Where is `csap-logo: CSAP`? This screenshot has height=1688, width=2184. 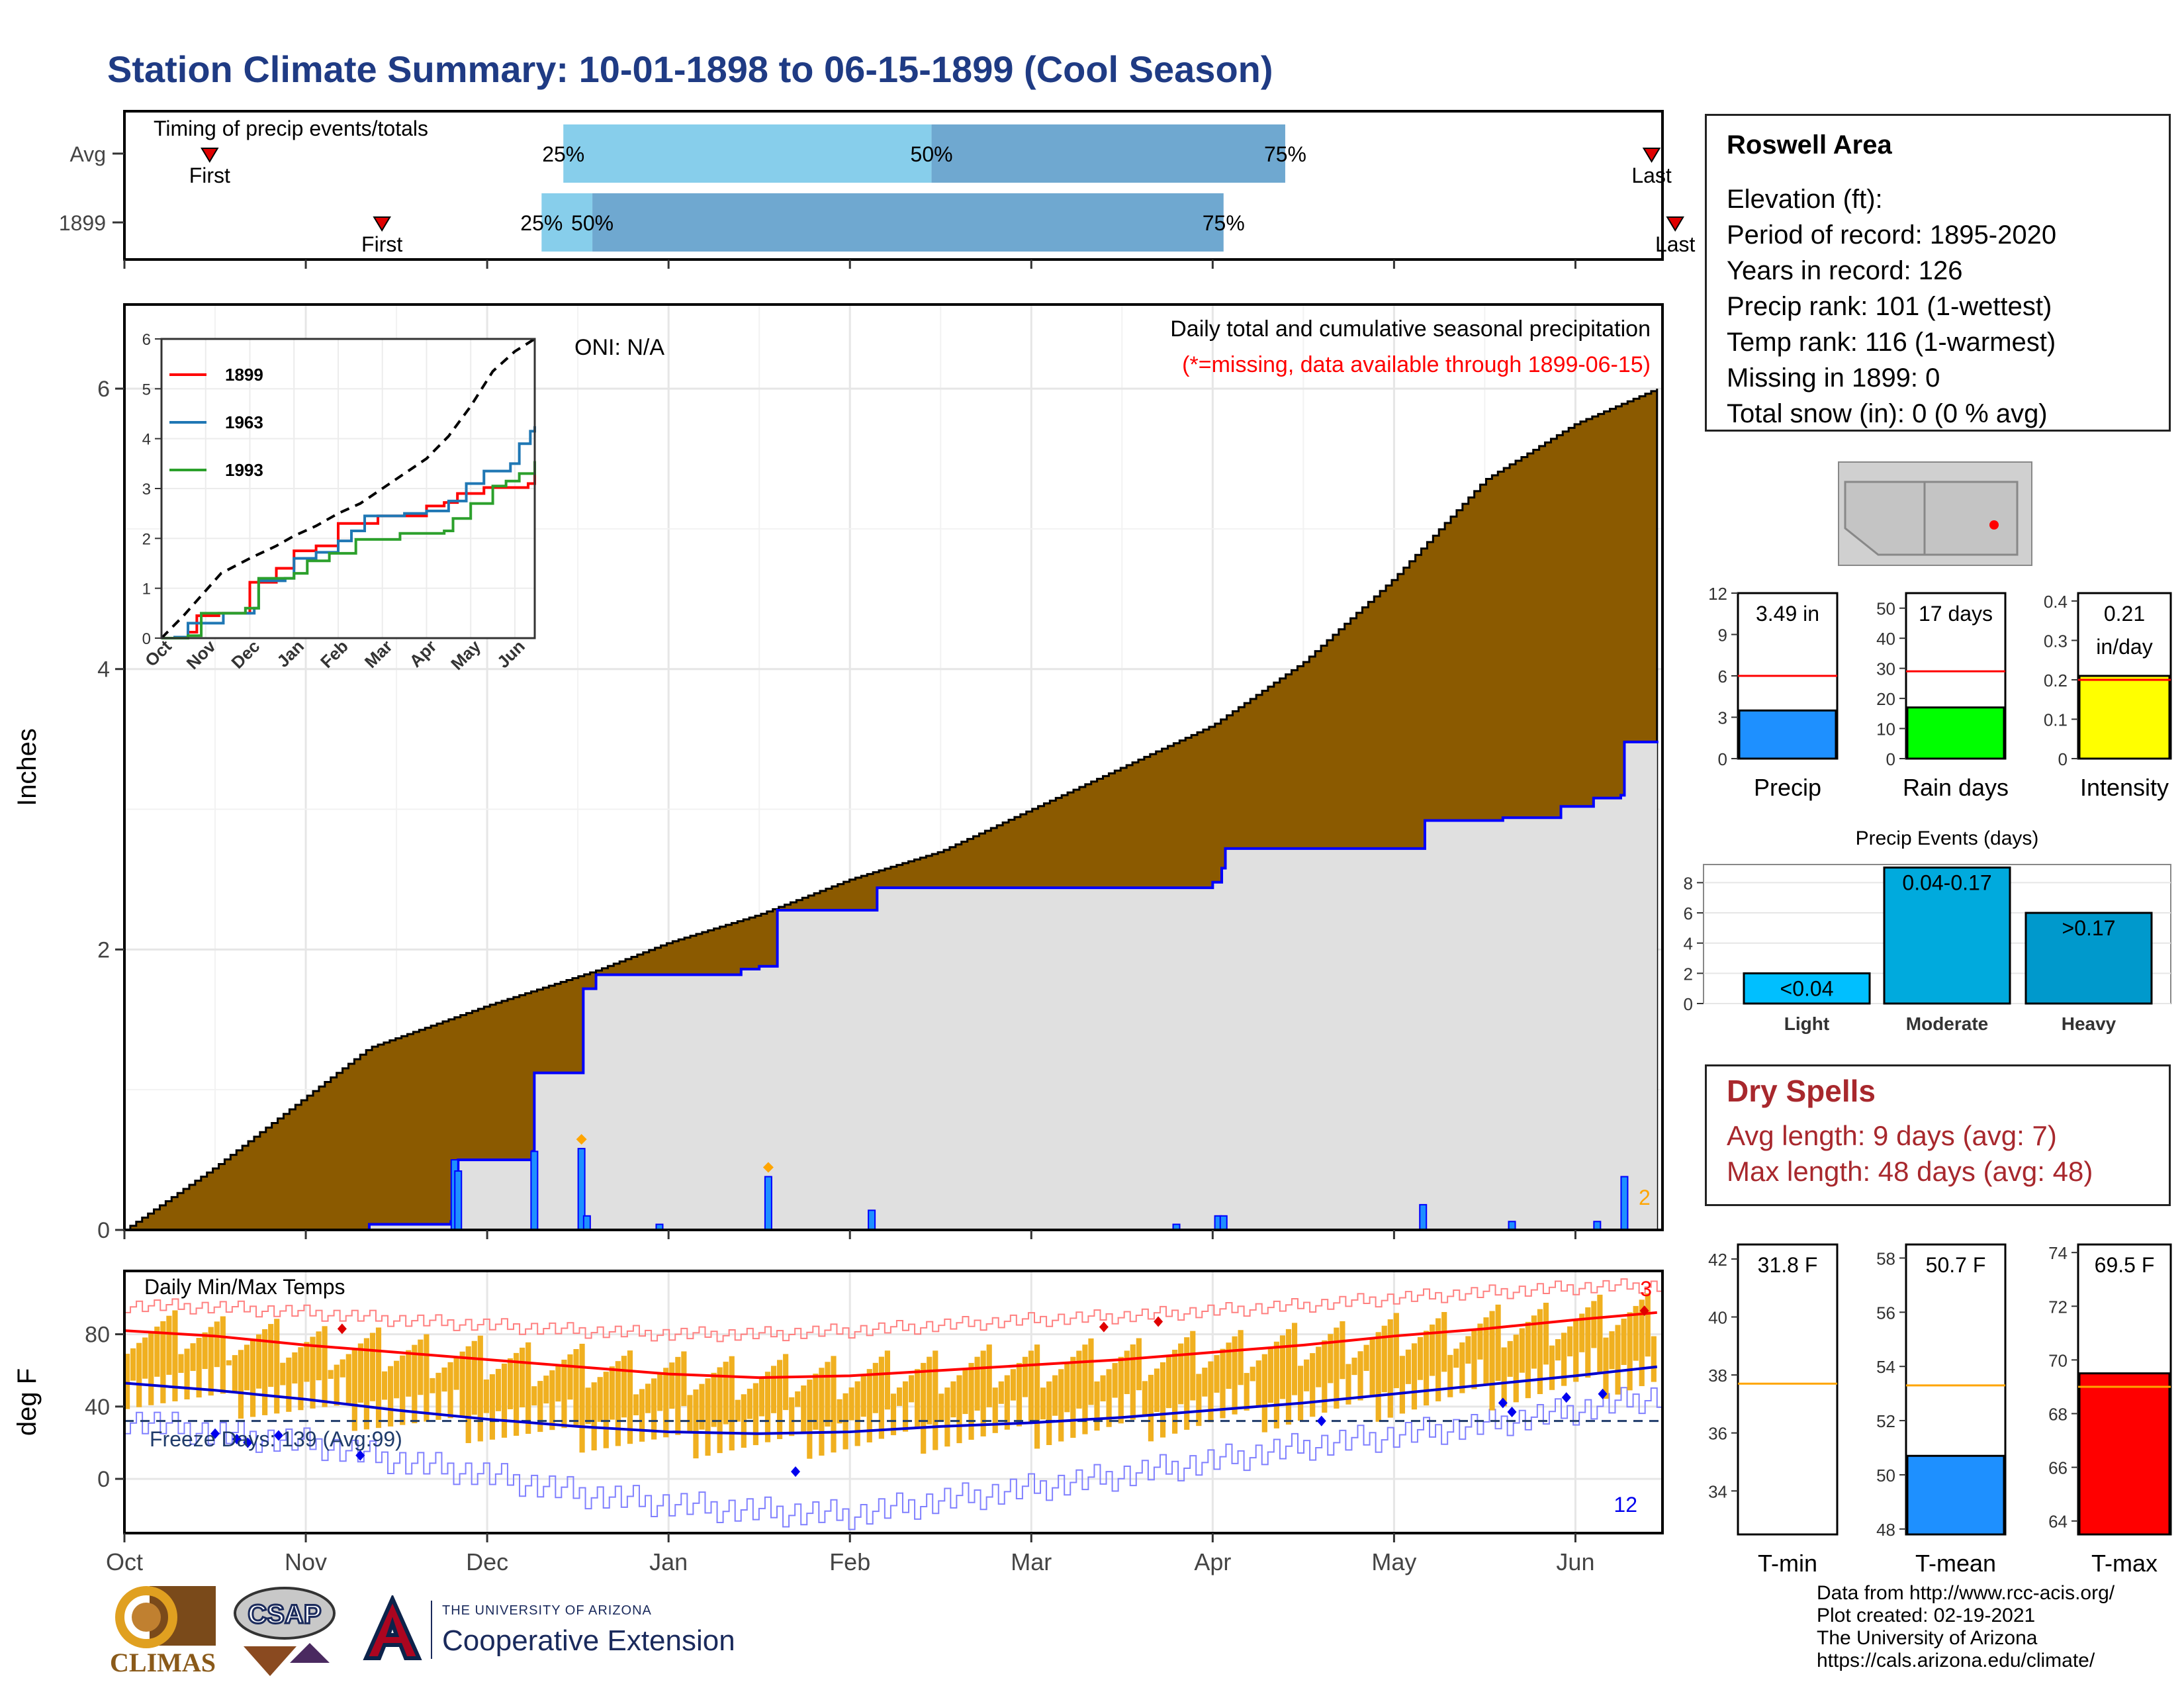
csap-logo: CSAP is located at coordinates (285, 1631).